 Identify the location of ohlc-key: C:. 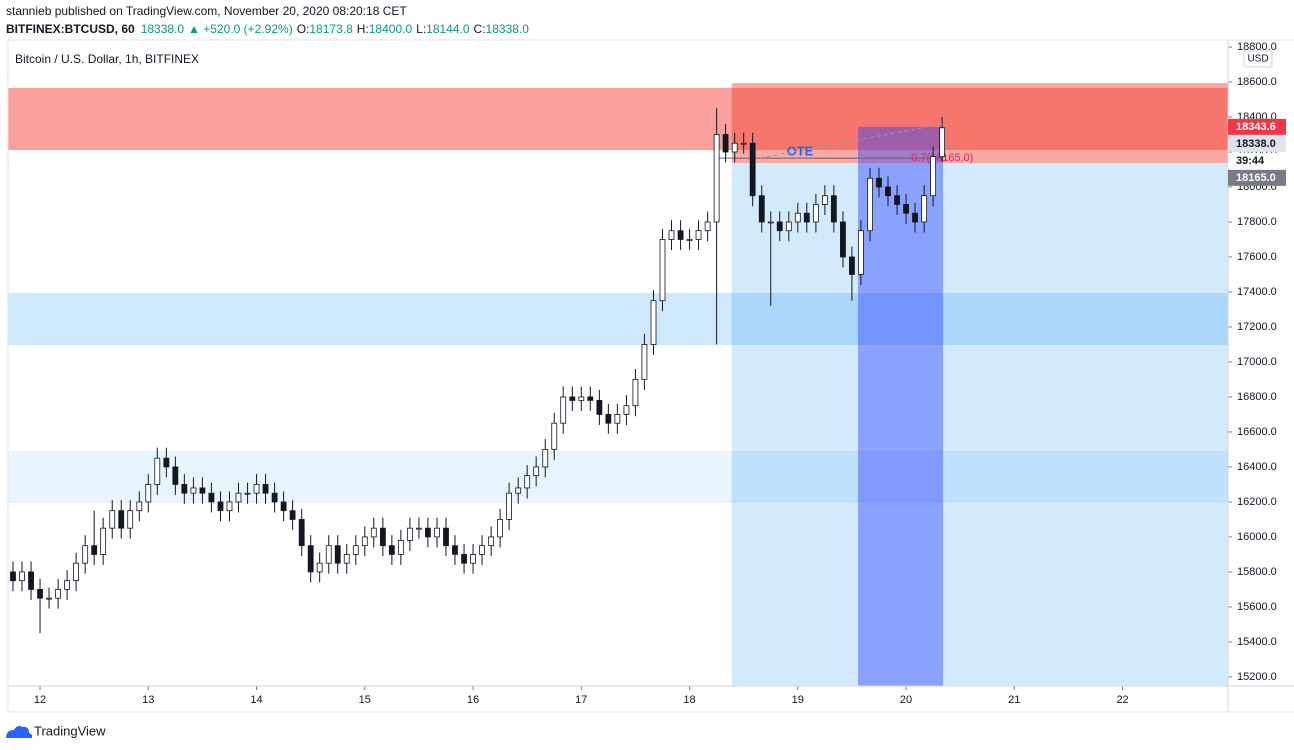
(480, 29).